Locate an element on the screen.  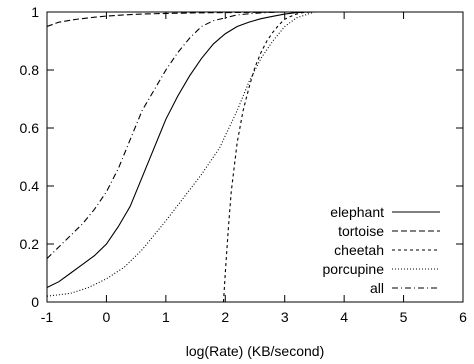
x-tick-label: 1 is located at coordinates (166, 317).